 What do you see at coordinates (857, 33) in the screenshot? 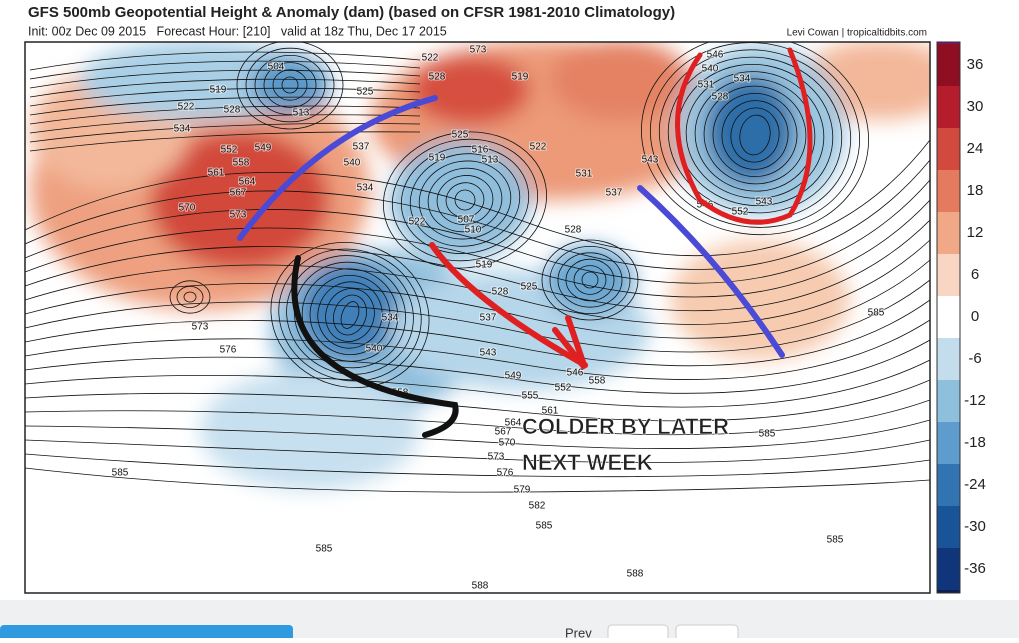
I see `credit: Levi Cowan | tropicaltidbits.com` at bounding box center [857, 33].